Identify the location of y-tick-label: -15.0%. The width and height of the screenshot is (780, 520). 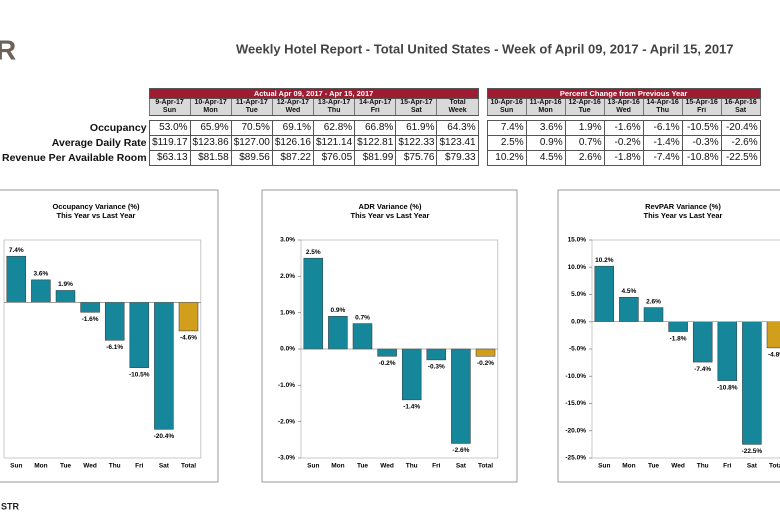
(575, 403).